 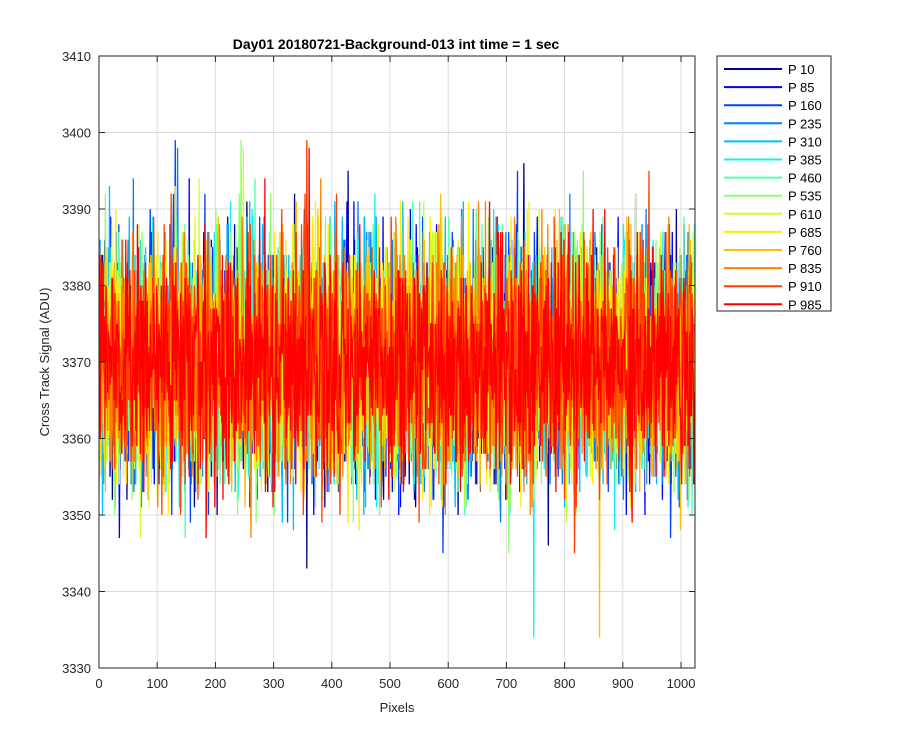 I want to click on y-tick-label: 3410, so click(x=76, y=56).